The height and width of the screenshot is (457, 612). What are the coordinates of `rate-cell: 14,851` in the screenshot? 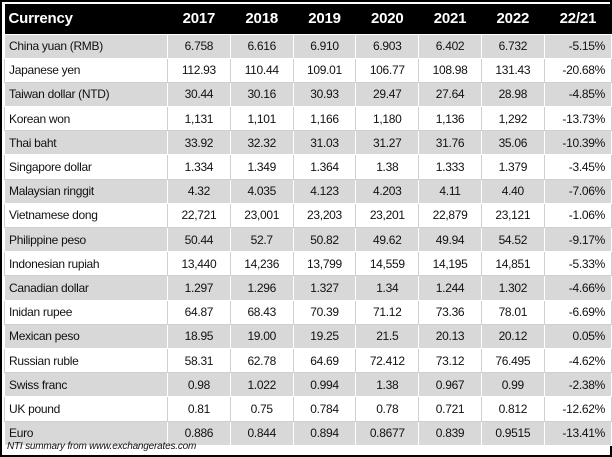 It's located at (512, 264).